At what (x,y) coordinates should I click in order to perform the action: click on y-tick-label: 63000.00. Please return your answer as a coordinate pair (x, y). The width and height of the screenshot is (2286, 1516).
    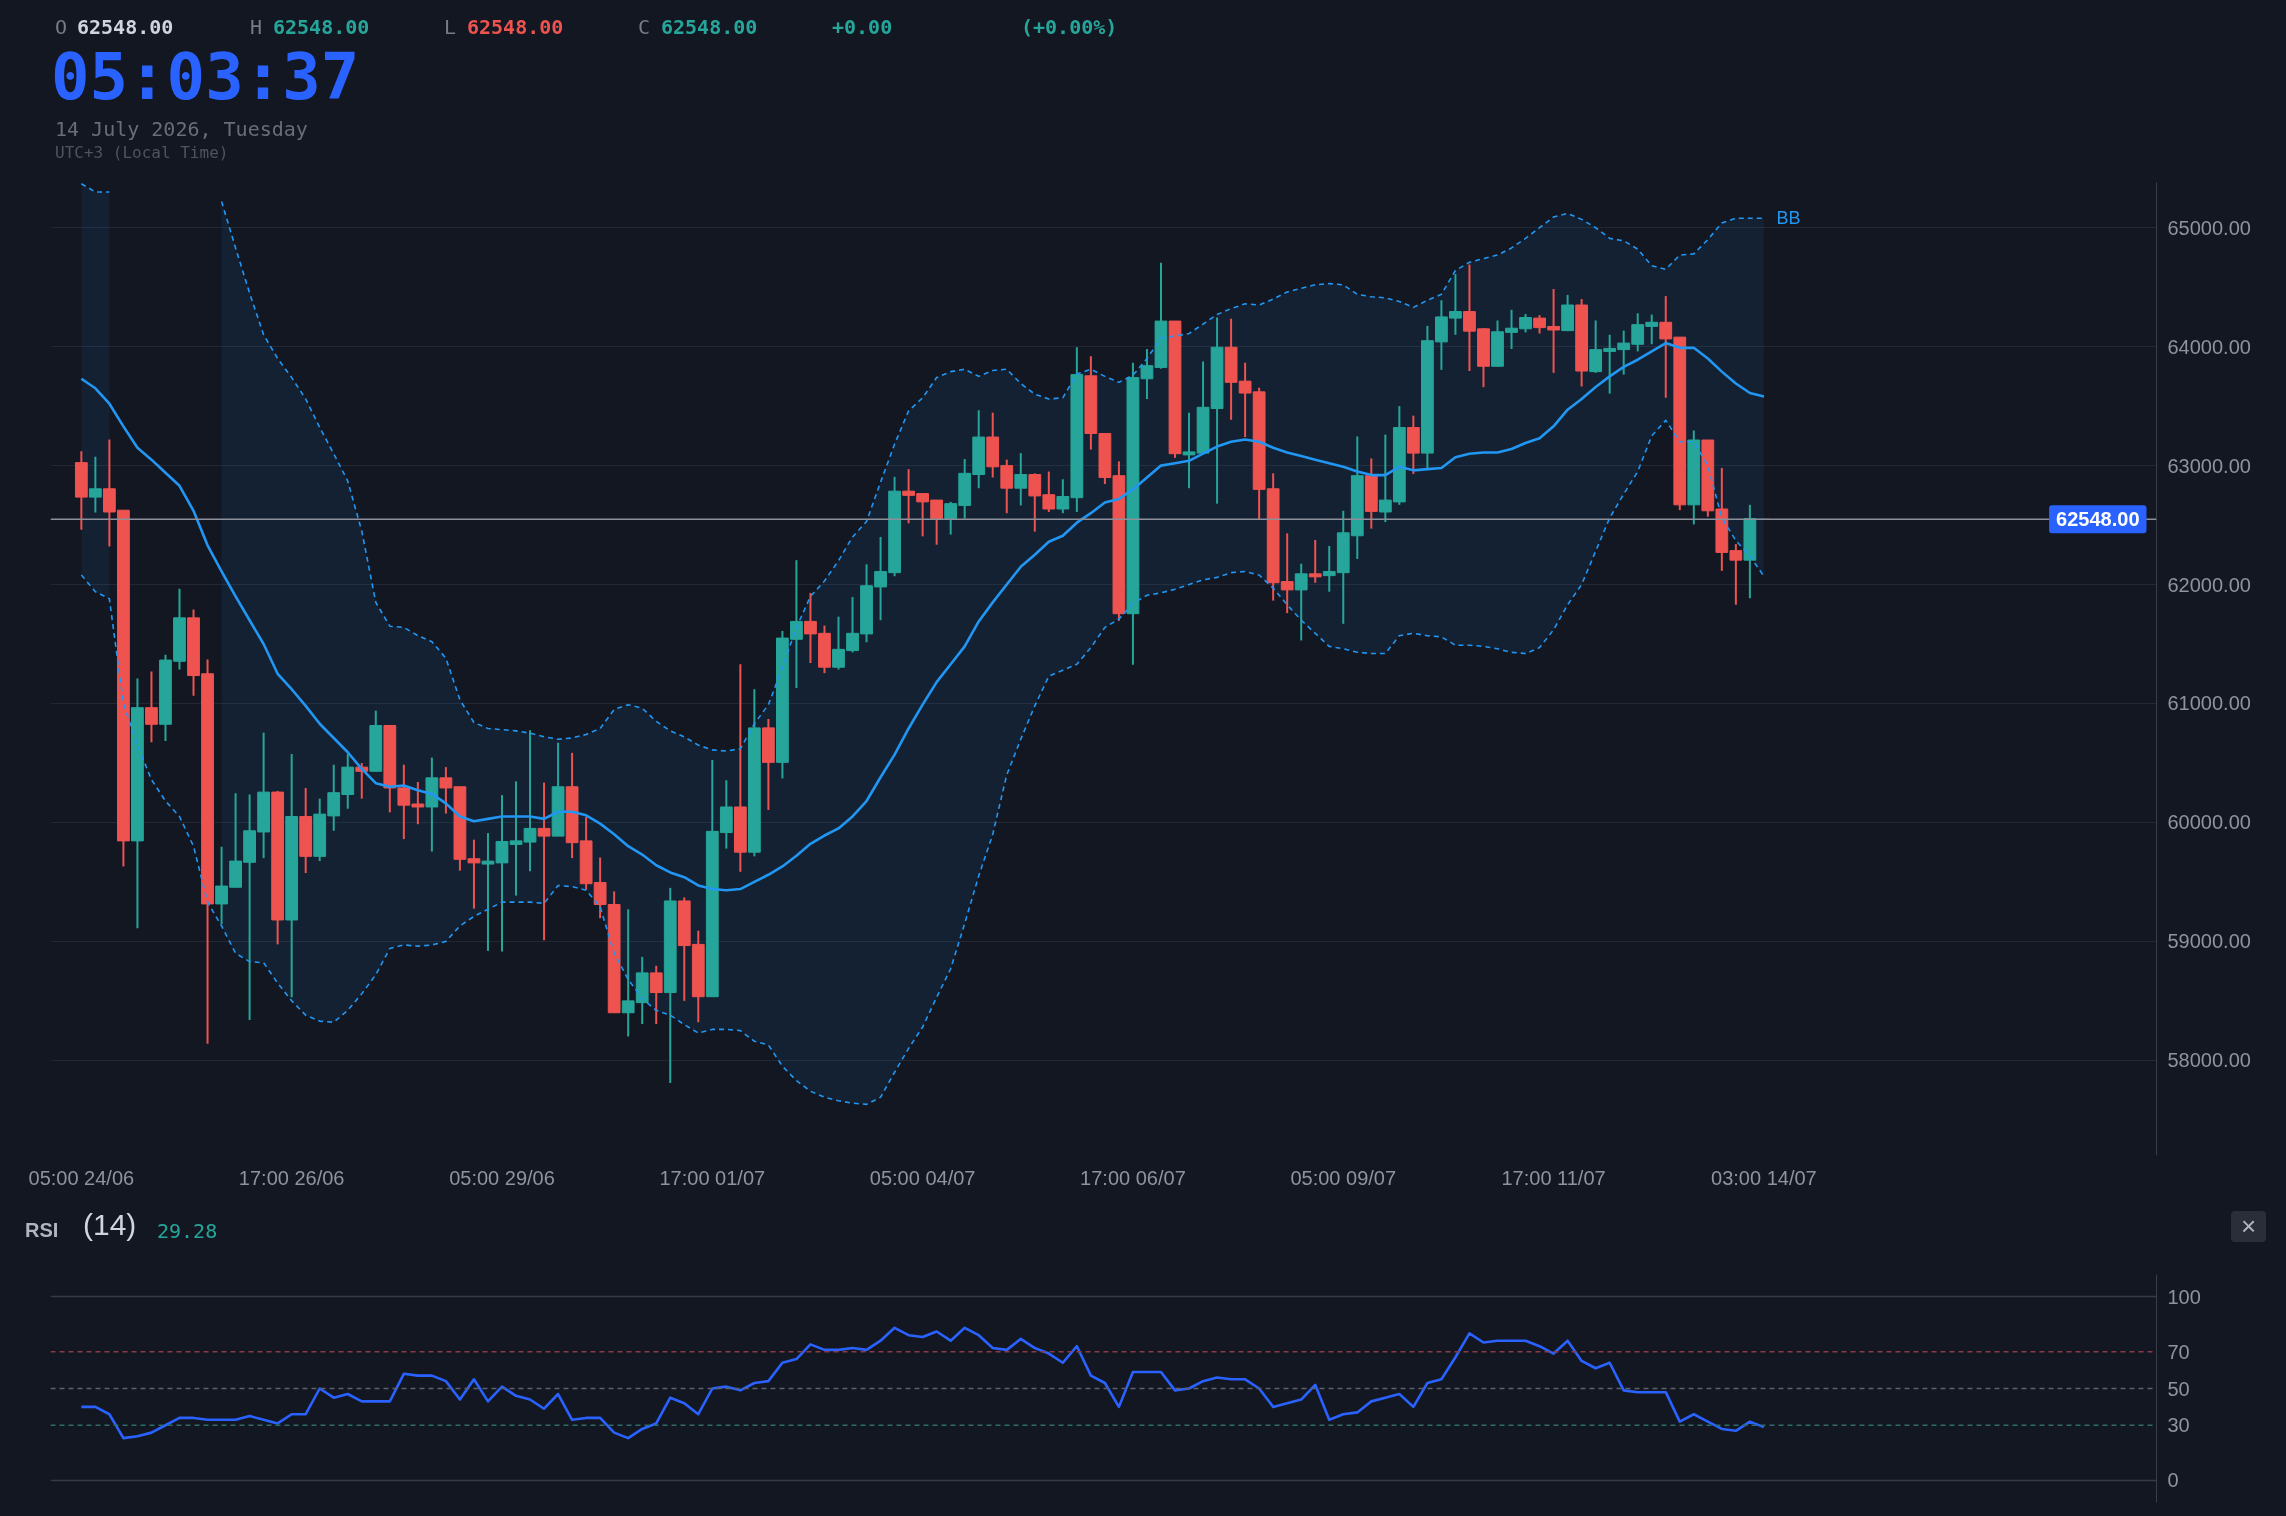
    Looking at the image, I should click on (2209, 465).